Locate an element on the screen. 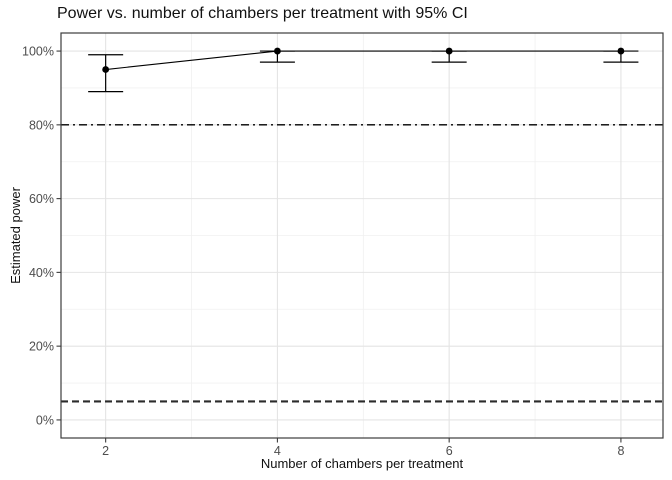 The width and height of the screenshot is (672, 480). x-tick-label: 4 is located at coordinates (277, 451).